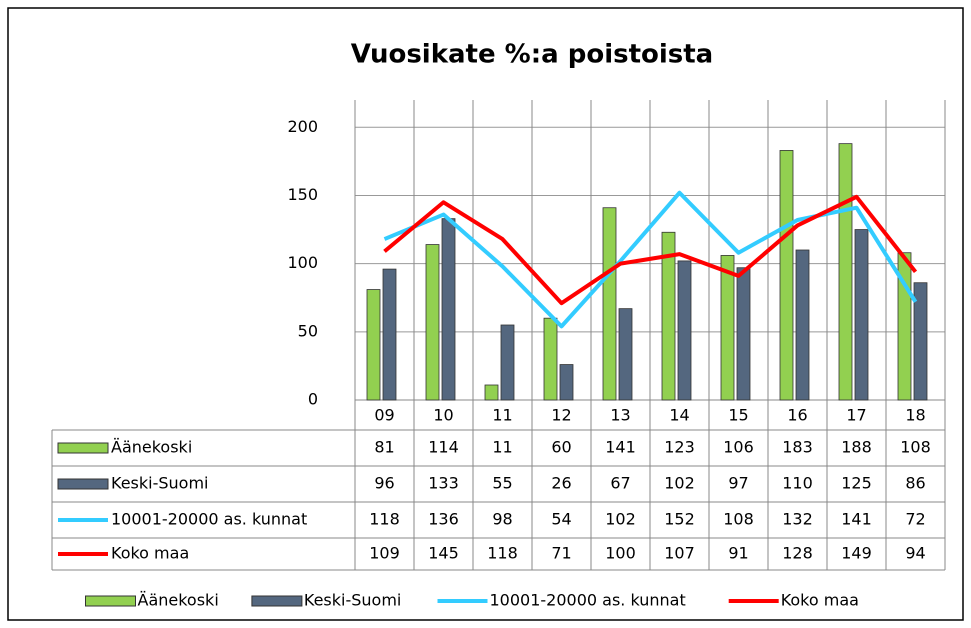  What do you see at coordinates (502, 519) in the screenshot?
I see `table-value: 98` at bounding box center [502, 519].